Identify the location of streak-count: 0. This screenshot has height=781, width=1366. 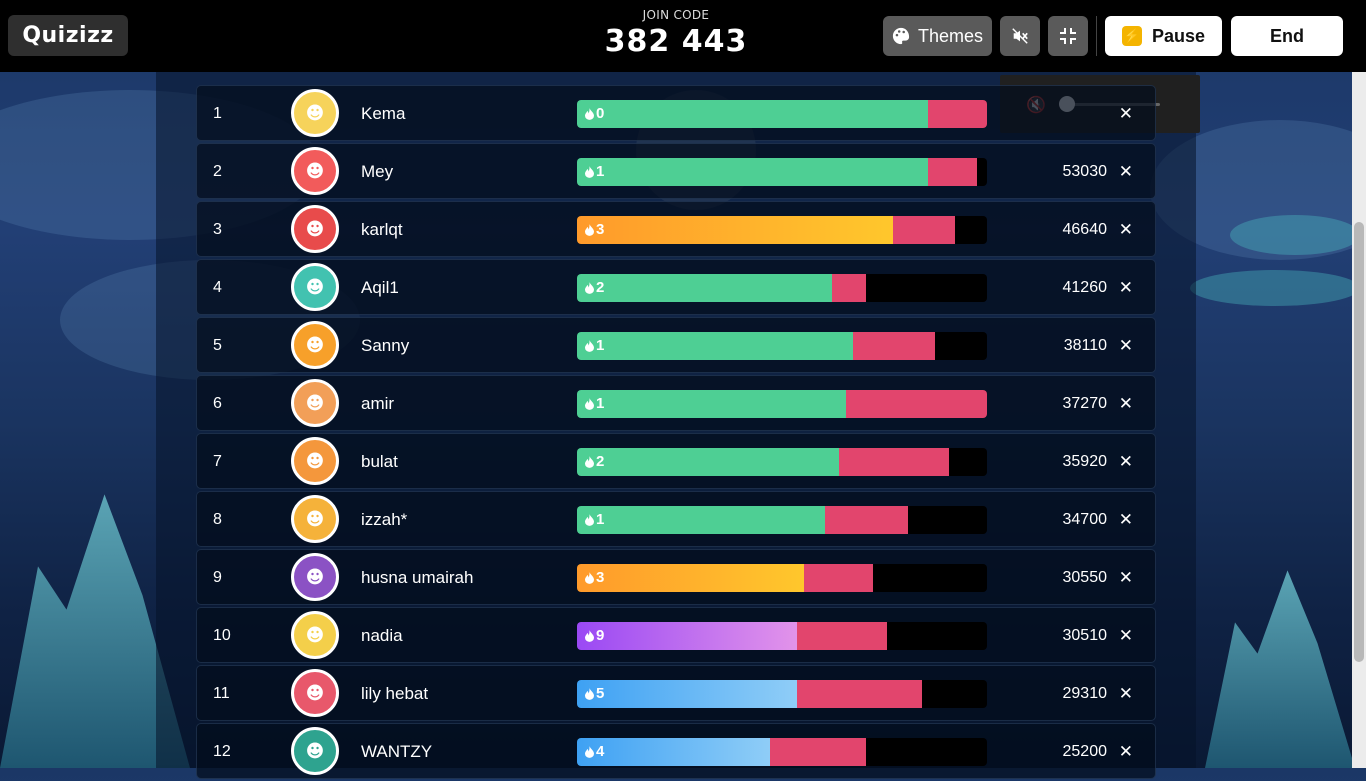
(600, 113).